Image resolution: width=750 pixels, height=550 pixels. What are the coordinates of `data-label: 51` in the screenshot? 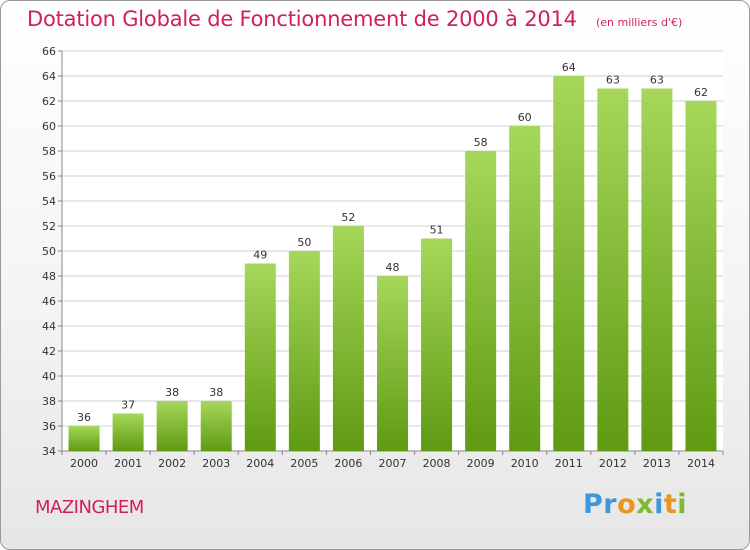 It's located at (437, 230).